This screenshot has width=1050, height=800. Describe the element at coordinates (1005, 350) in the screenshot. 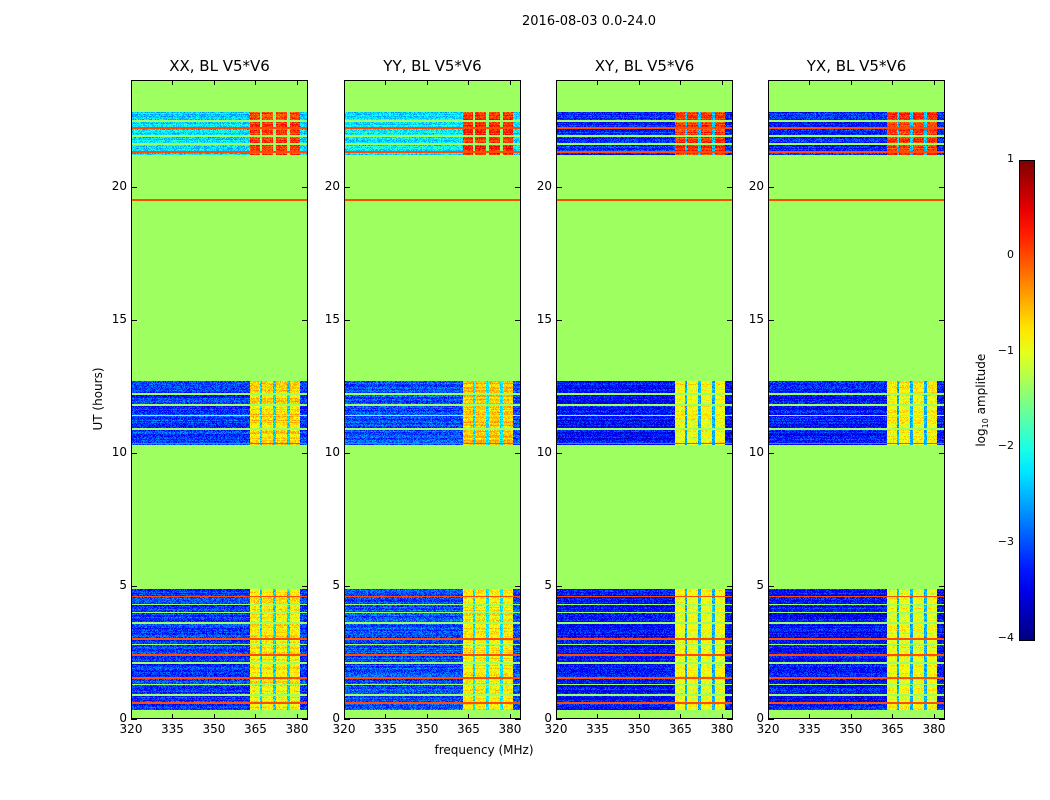

I see `colorbar-tick-label: −1` at that location.